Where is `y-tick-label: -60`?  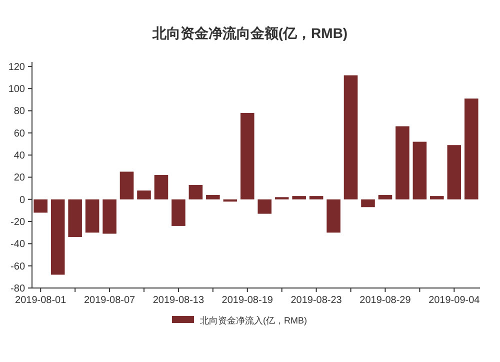 y-tick-label: -60 is located at coordinates (18, 266).